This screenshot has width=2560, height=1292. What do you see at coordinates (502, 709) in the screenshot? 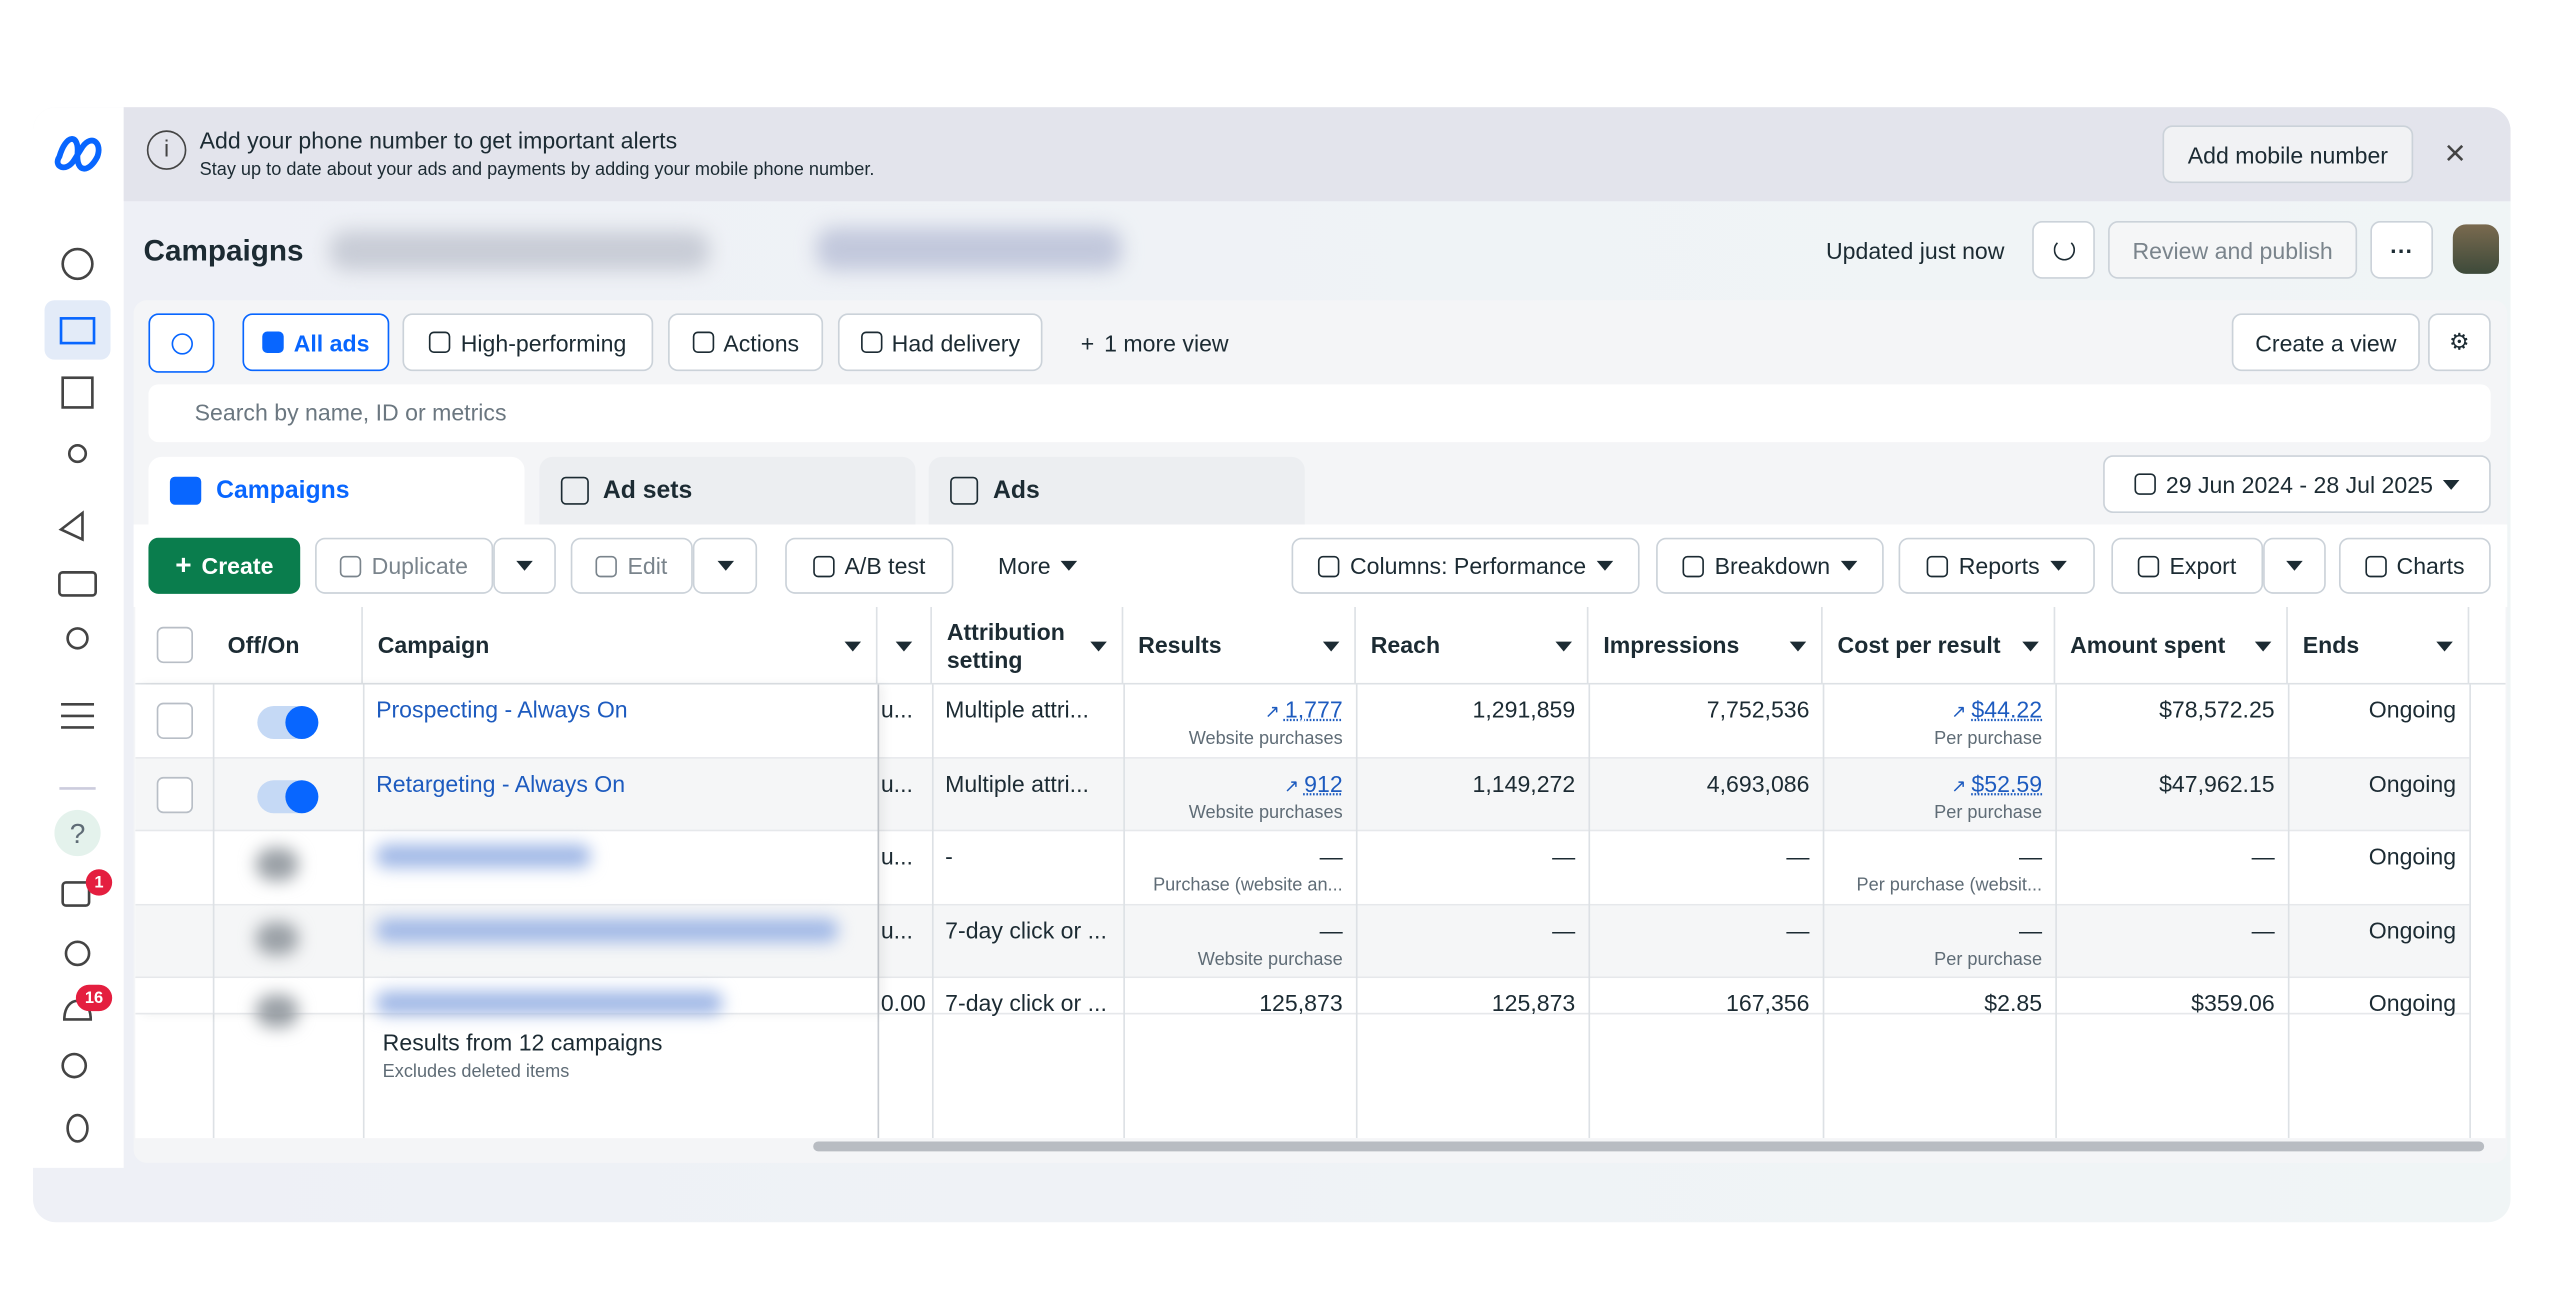
I see `campaign-name: Prospecting - Always On` at bounding box center [502, 709].